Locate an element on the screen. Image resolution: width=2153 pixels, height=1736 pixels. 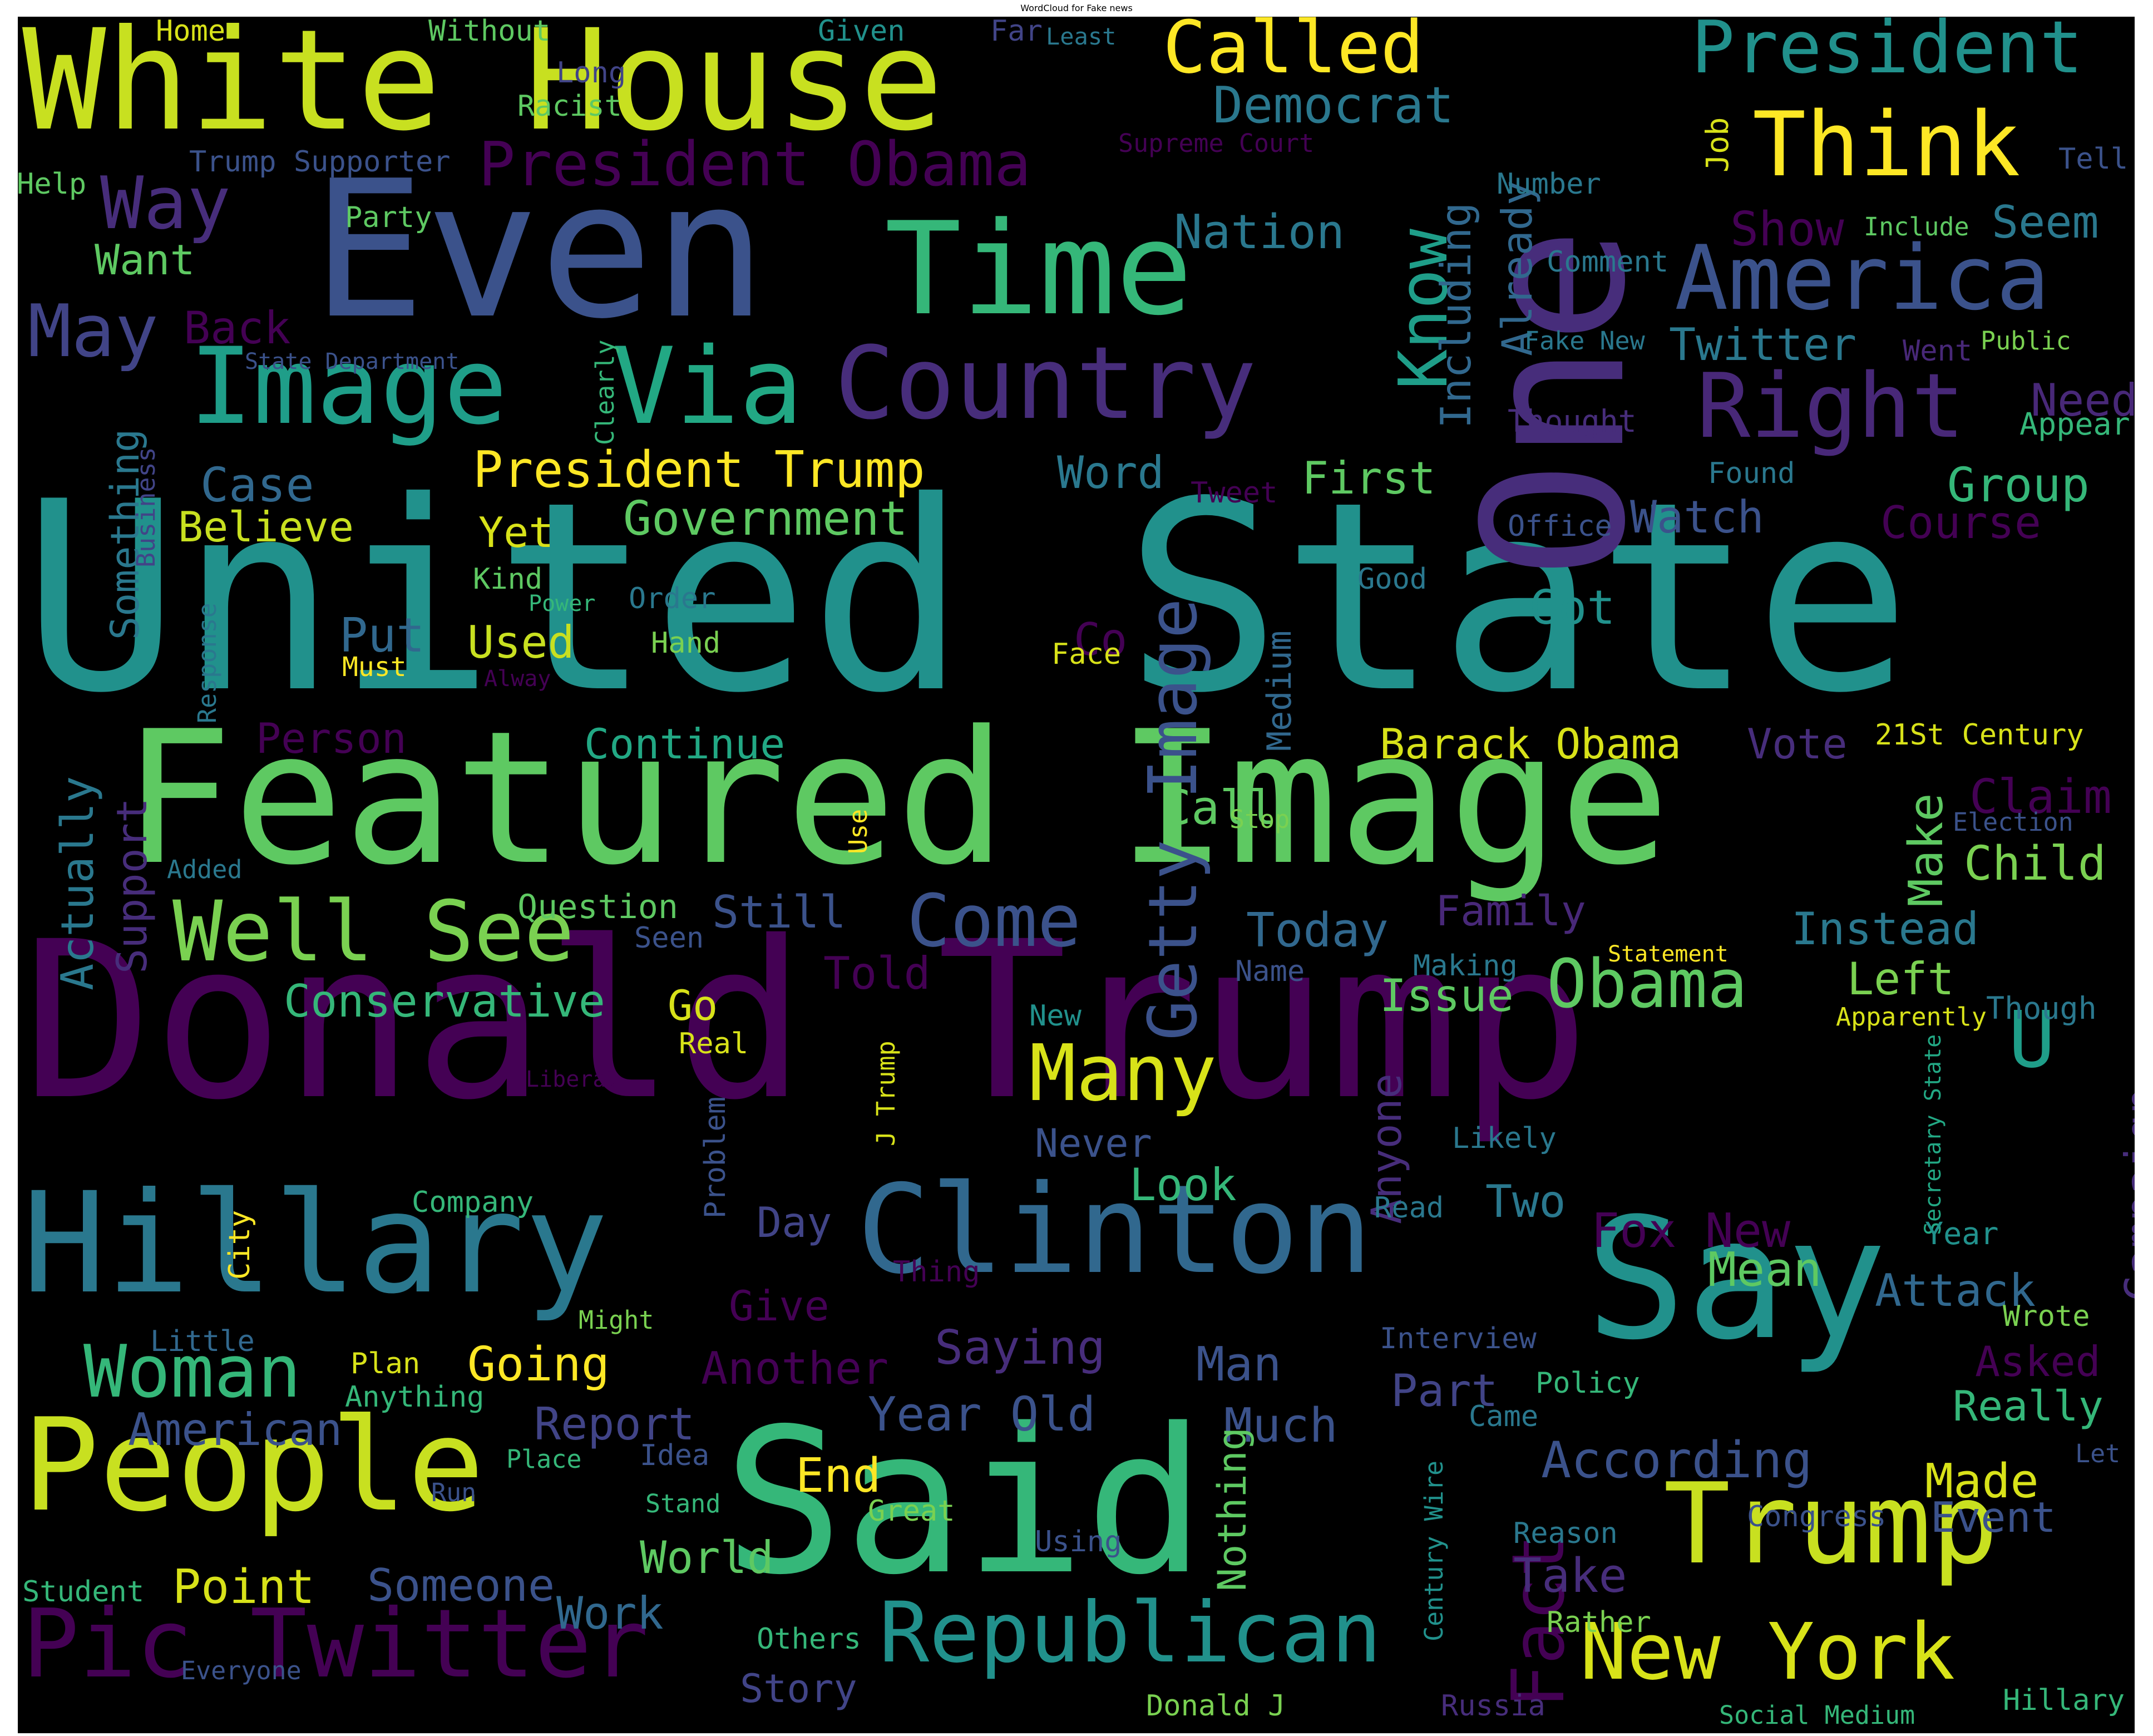
cloud-word: Got is located at coordinates (1573, 607).